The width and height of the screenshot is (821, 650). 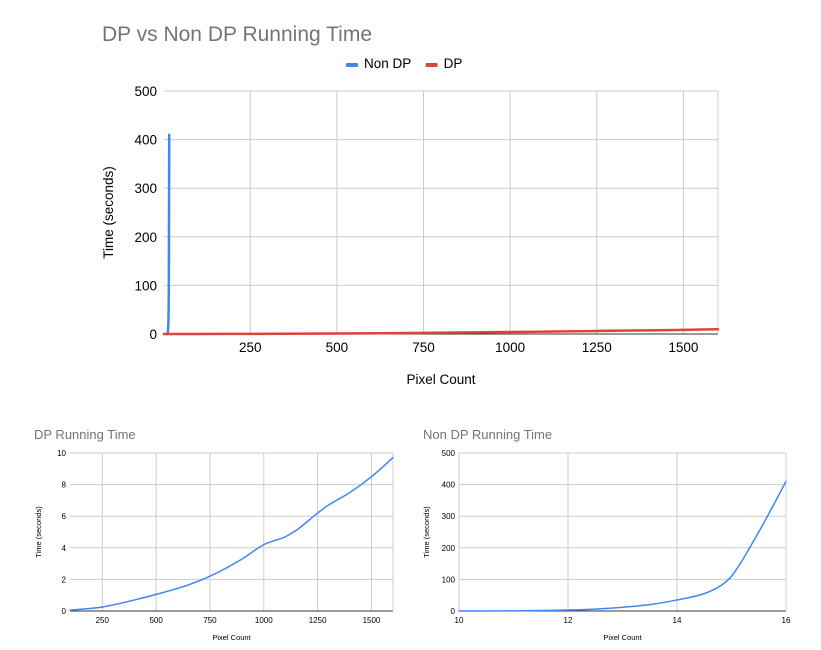 I want to click on x-tick-label: 12, so click(x=568, y=620).